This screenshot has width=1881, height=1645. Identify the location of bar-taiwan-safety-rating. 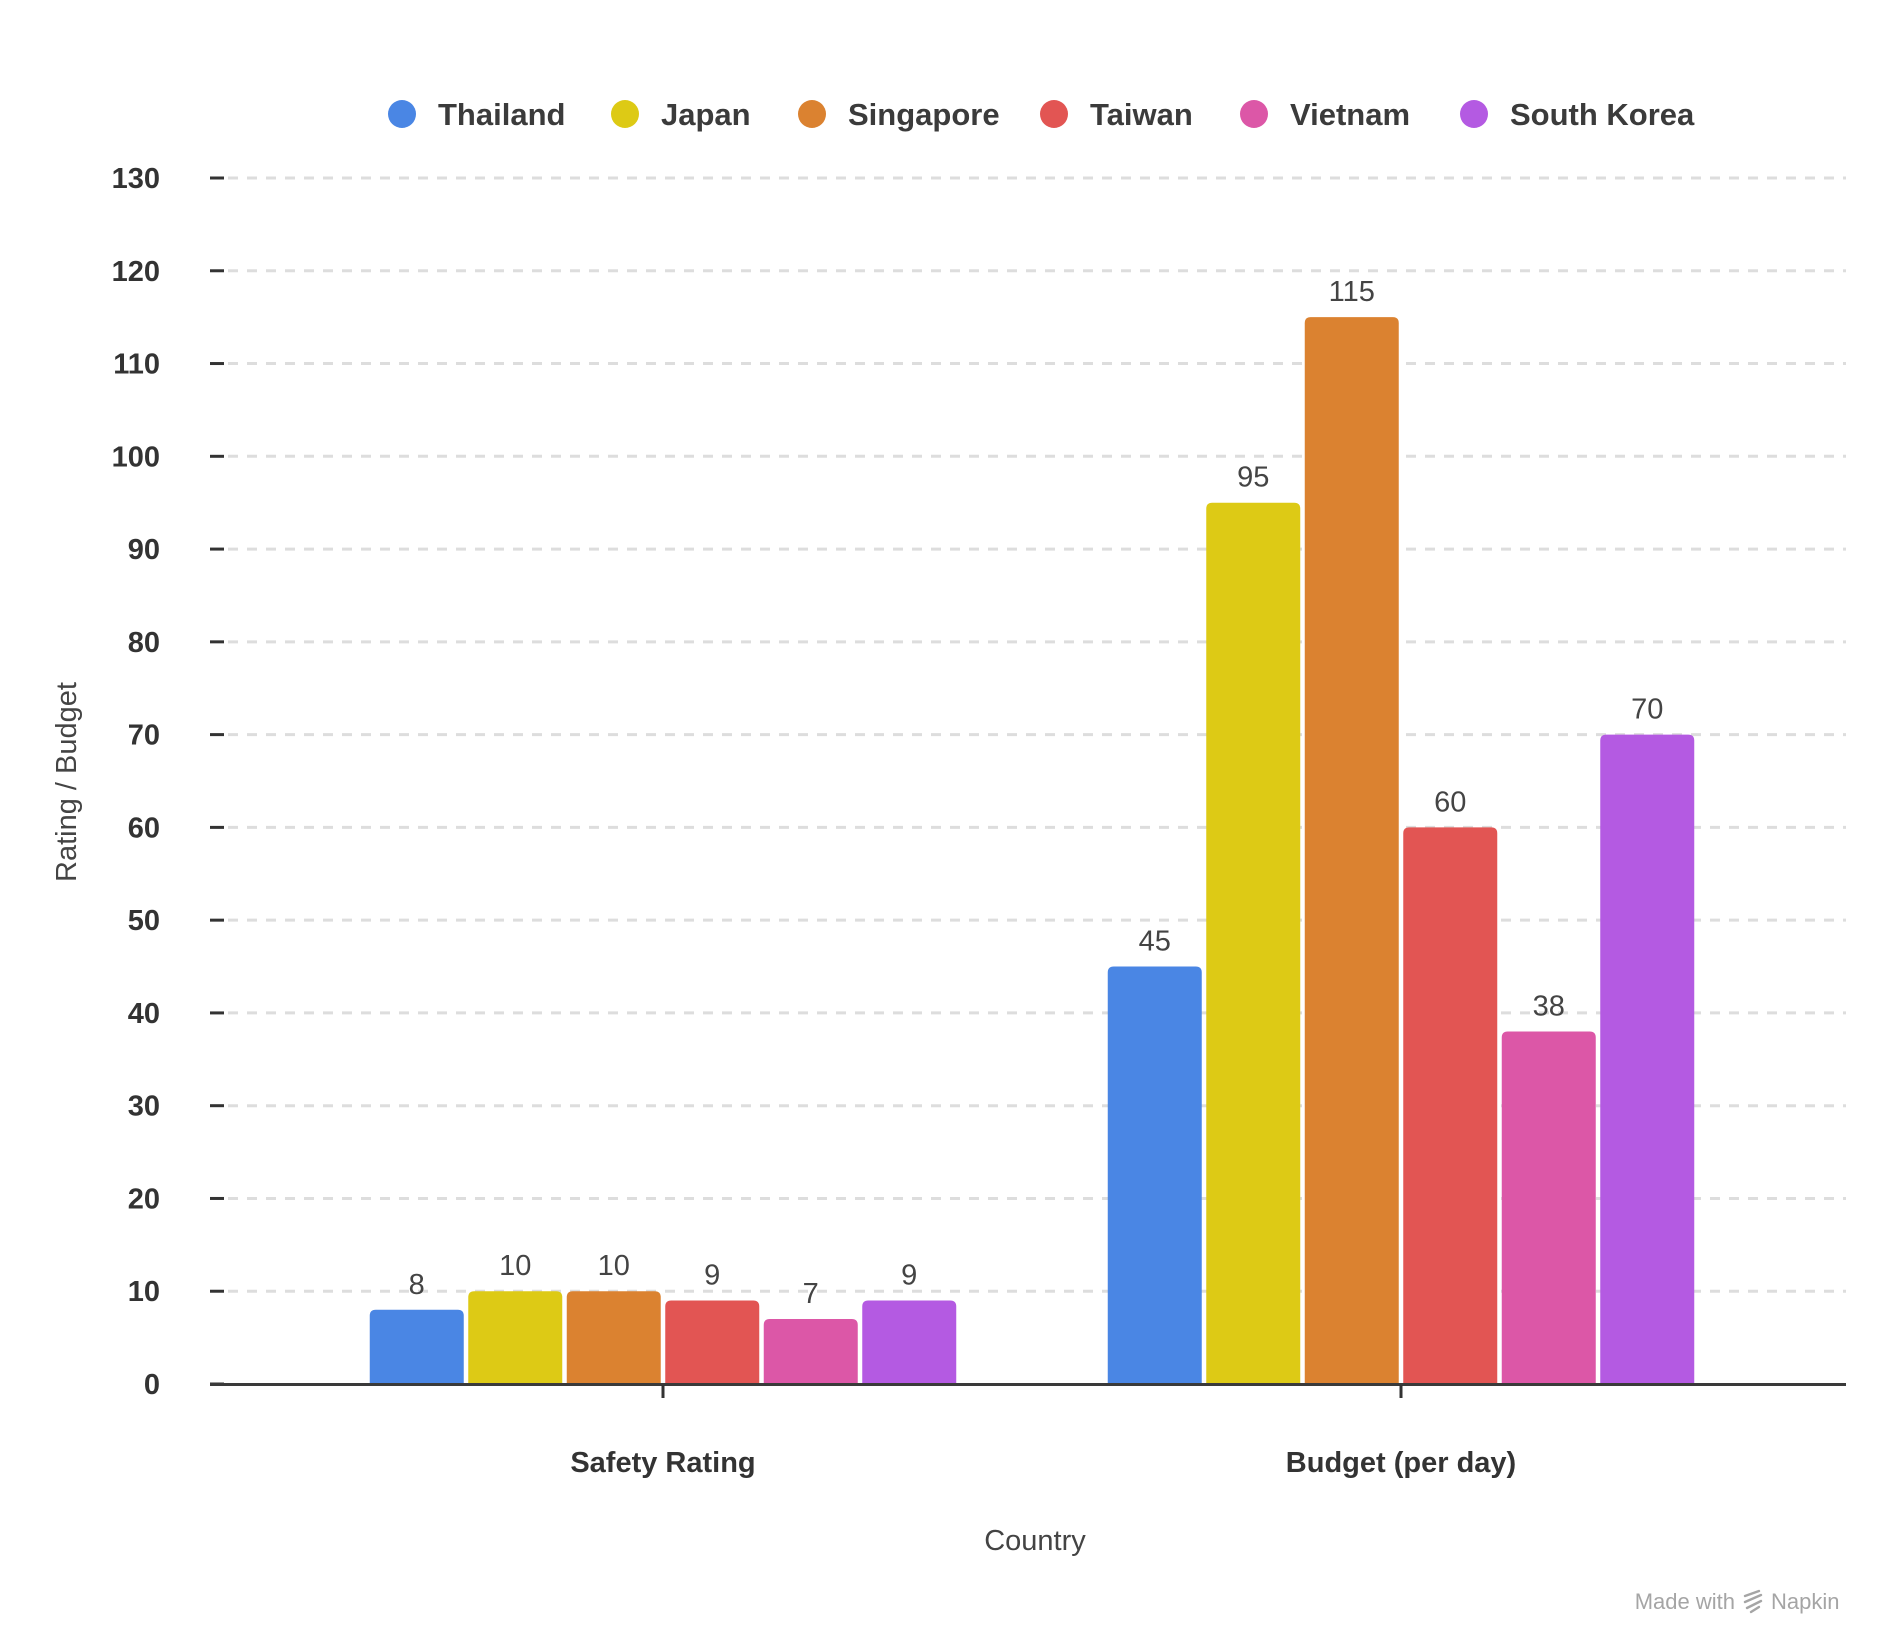
(712, 1342).